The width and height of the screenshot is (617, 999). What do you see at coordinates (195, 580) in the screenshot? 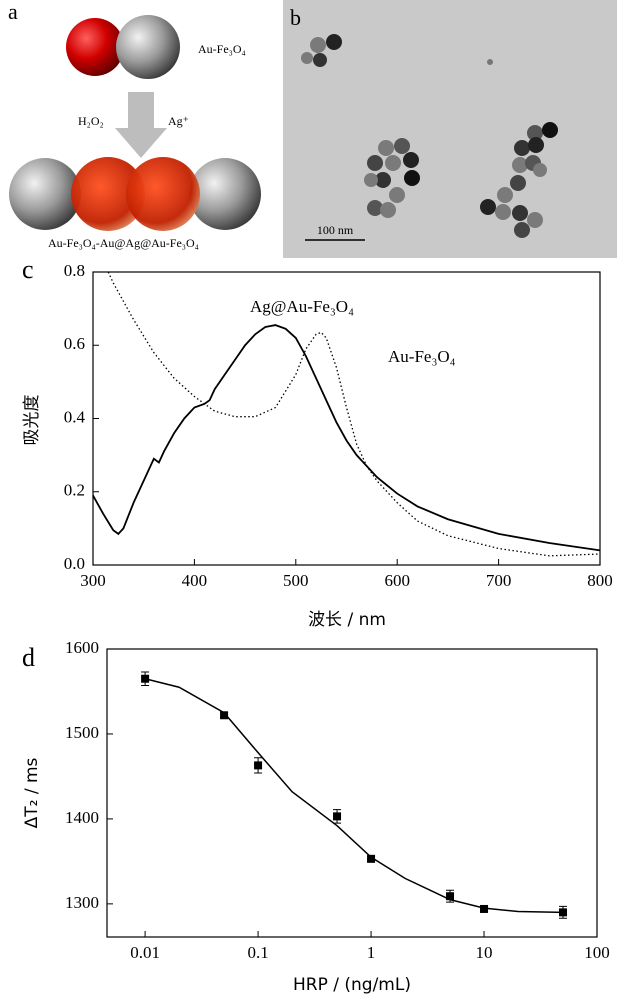
I see `x-tick-label: 400` at bounding box center [195, 580].